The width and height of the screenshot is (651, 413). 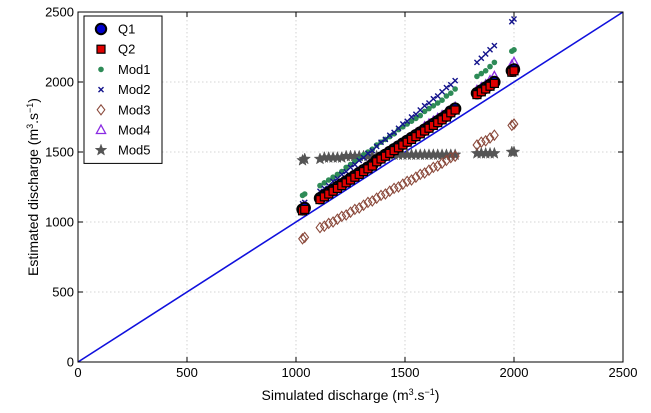 I want to click on y-tick-label: 2500, so click(x=59, y=12).